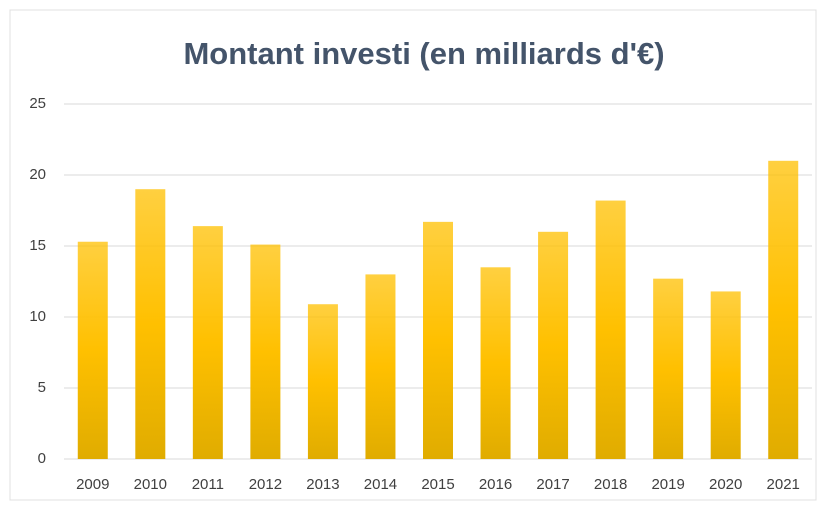 This screenshot has width=827, height=509. What do you see at coordinates (437, 484) in the screenshot?
I see `x-tick-label: 2015` at bounding box center [437, 484].